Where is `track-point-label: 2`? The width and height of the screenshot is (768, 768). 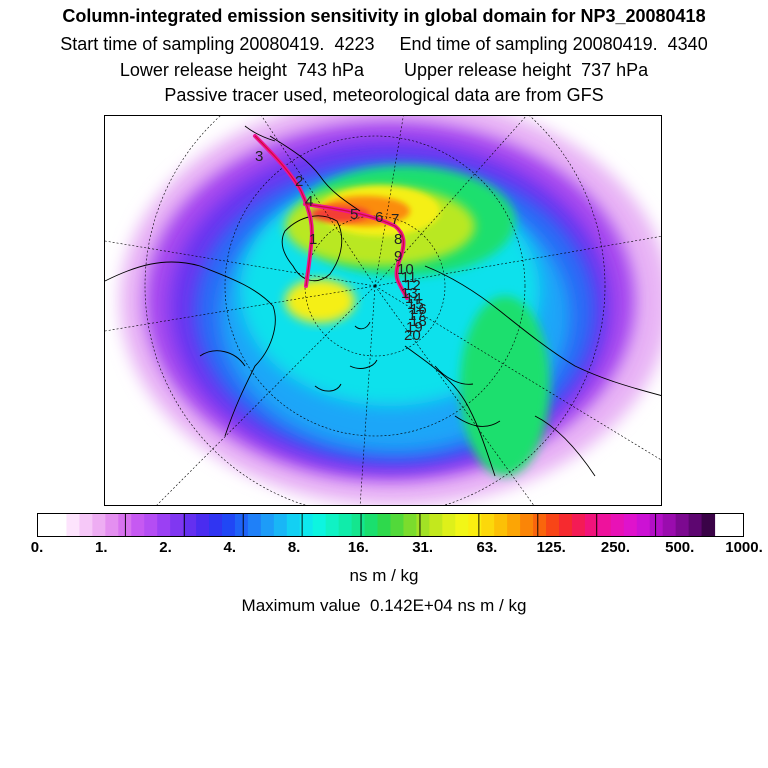 track-point-label: 2 is located at coordinates (299, 181).